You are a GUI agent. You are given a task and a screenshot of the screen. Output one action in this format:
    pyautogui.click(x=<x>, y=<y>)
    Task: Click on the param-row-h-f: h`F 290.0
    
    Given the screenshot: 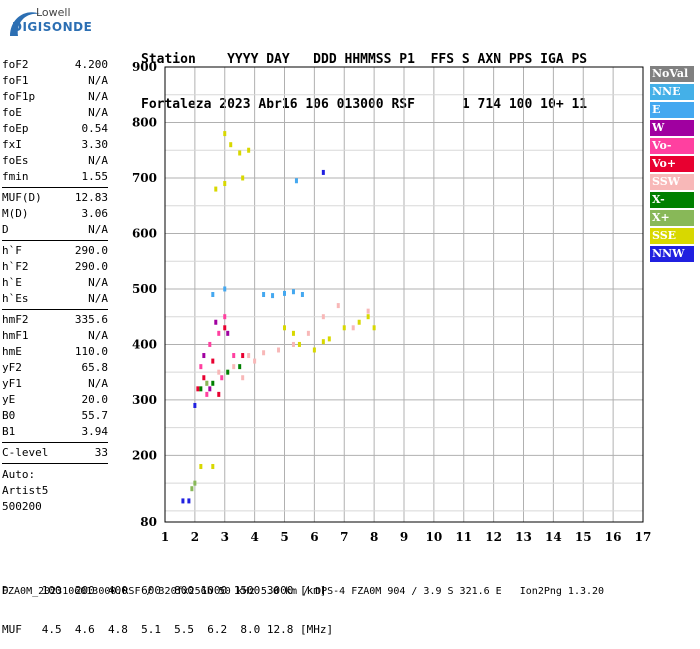 What is the action you would take?
    pyautogui.click(x=55, y=252)
    